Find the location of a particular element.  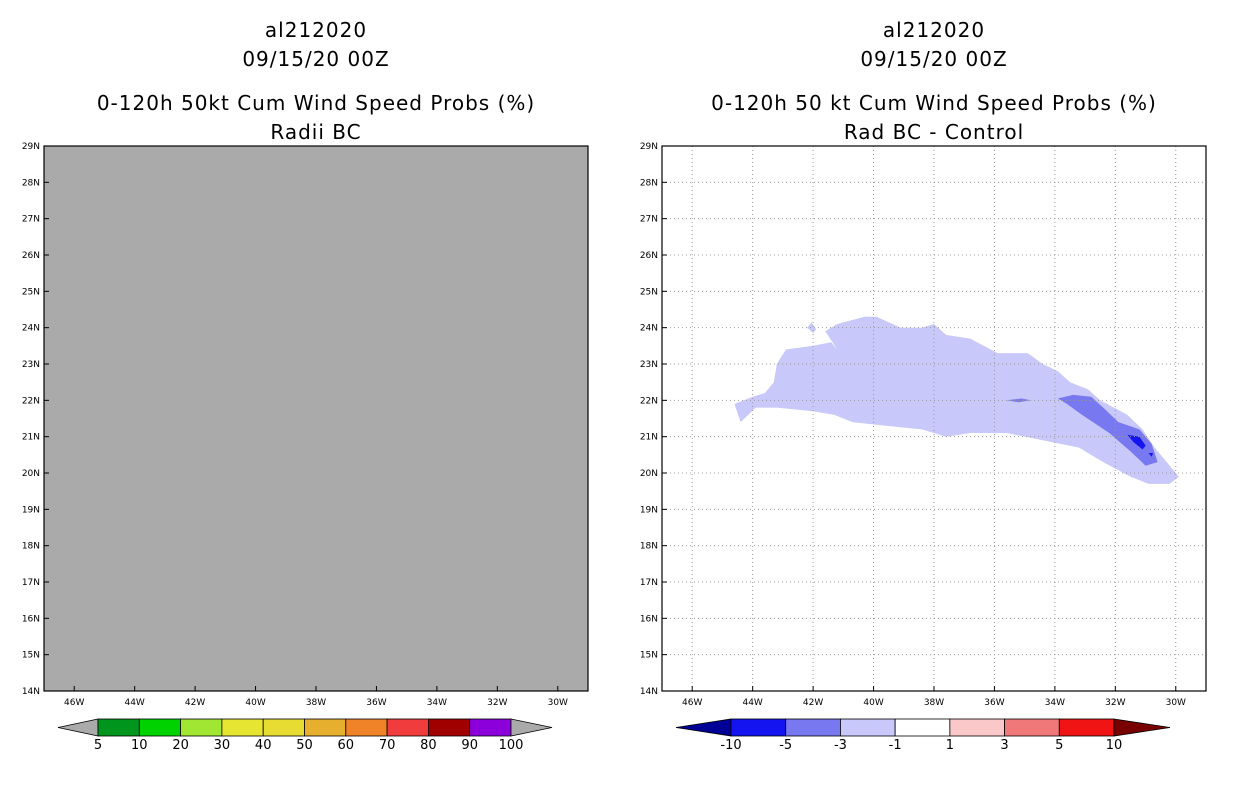

right-date: 09/15/20 00Z is located at coordinates (934, 59).